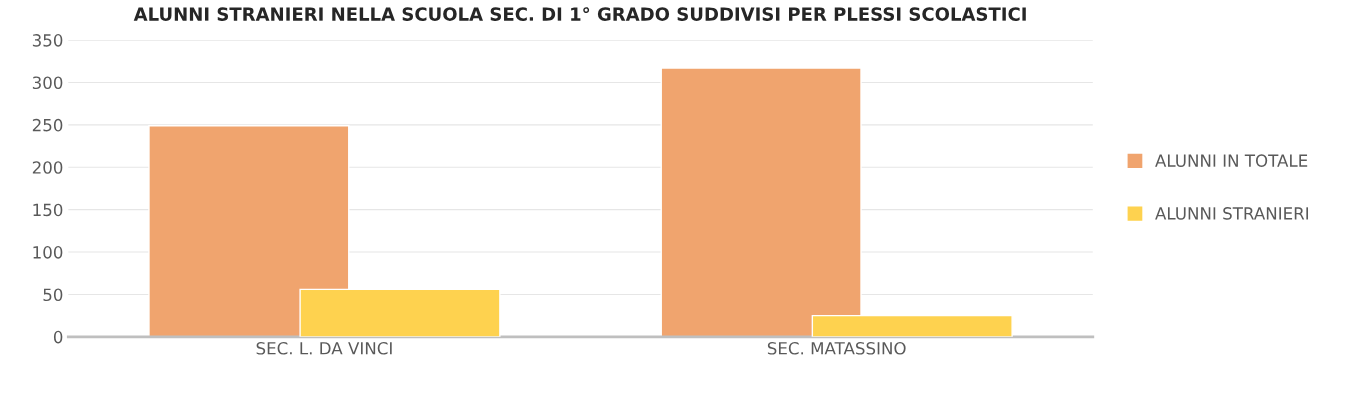  What do you see at coordinates (47, 40) in the screenshot?
I see `y-tick-label: 350` at bounding box center [47, 40].